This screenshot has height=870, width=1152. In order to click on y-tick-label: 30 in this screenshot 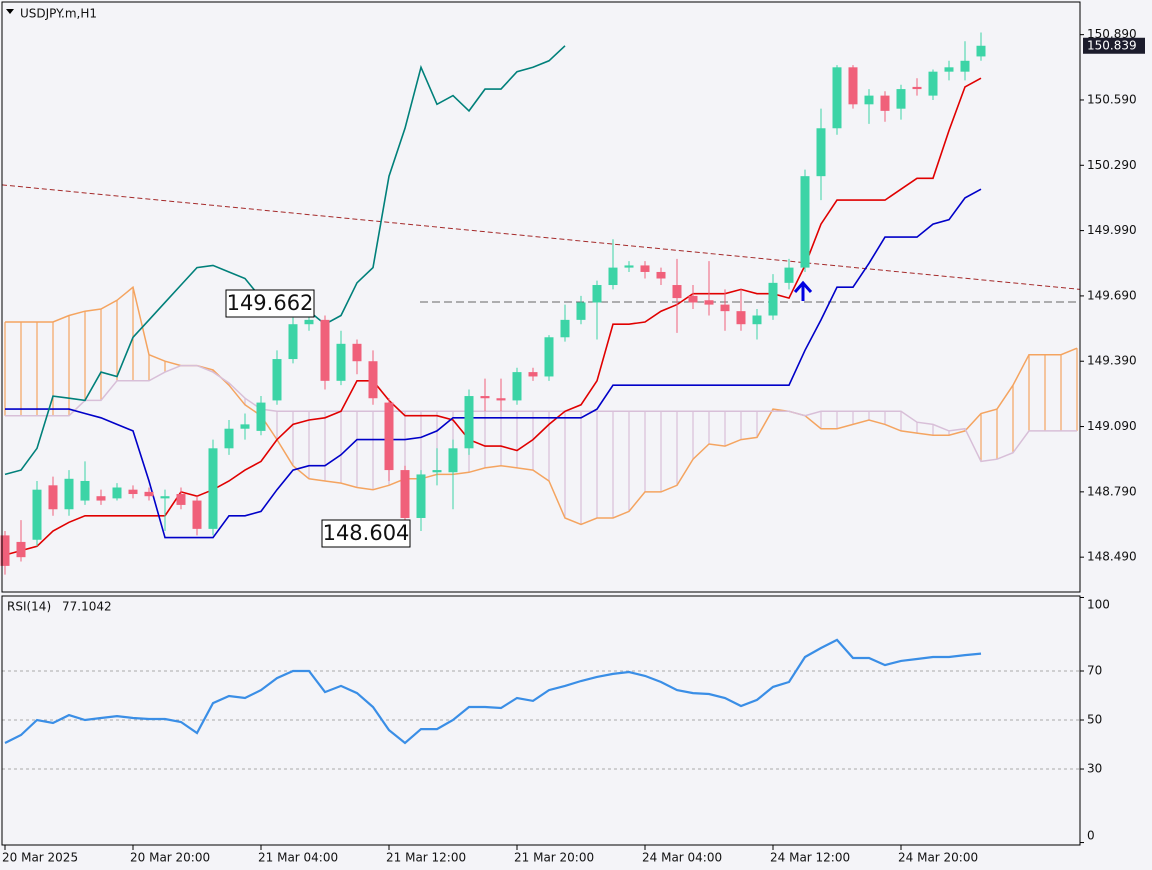, I will do `click(1094, 769)`.